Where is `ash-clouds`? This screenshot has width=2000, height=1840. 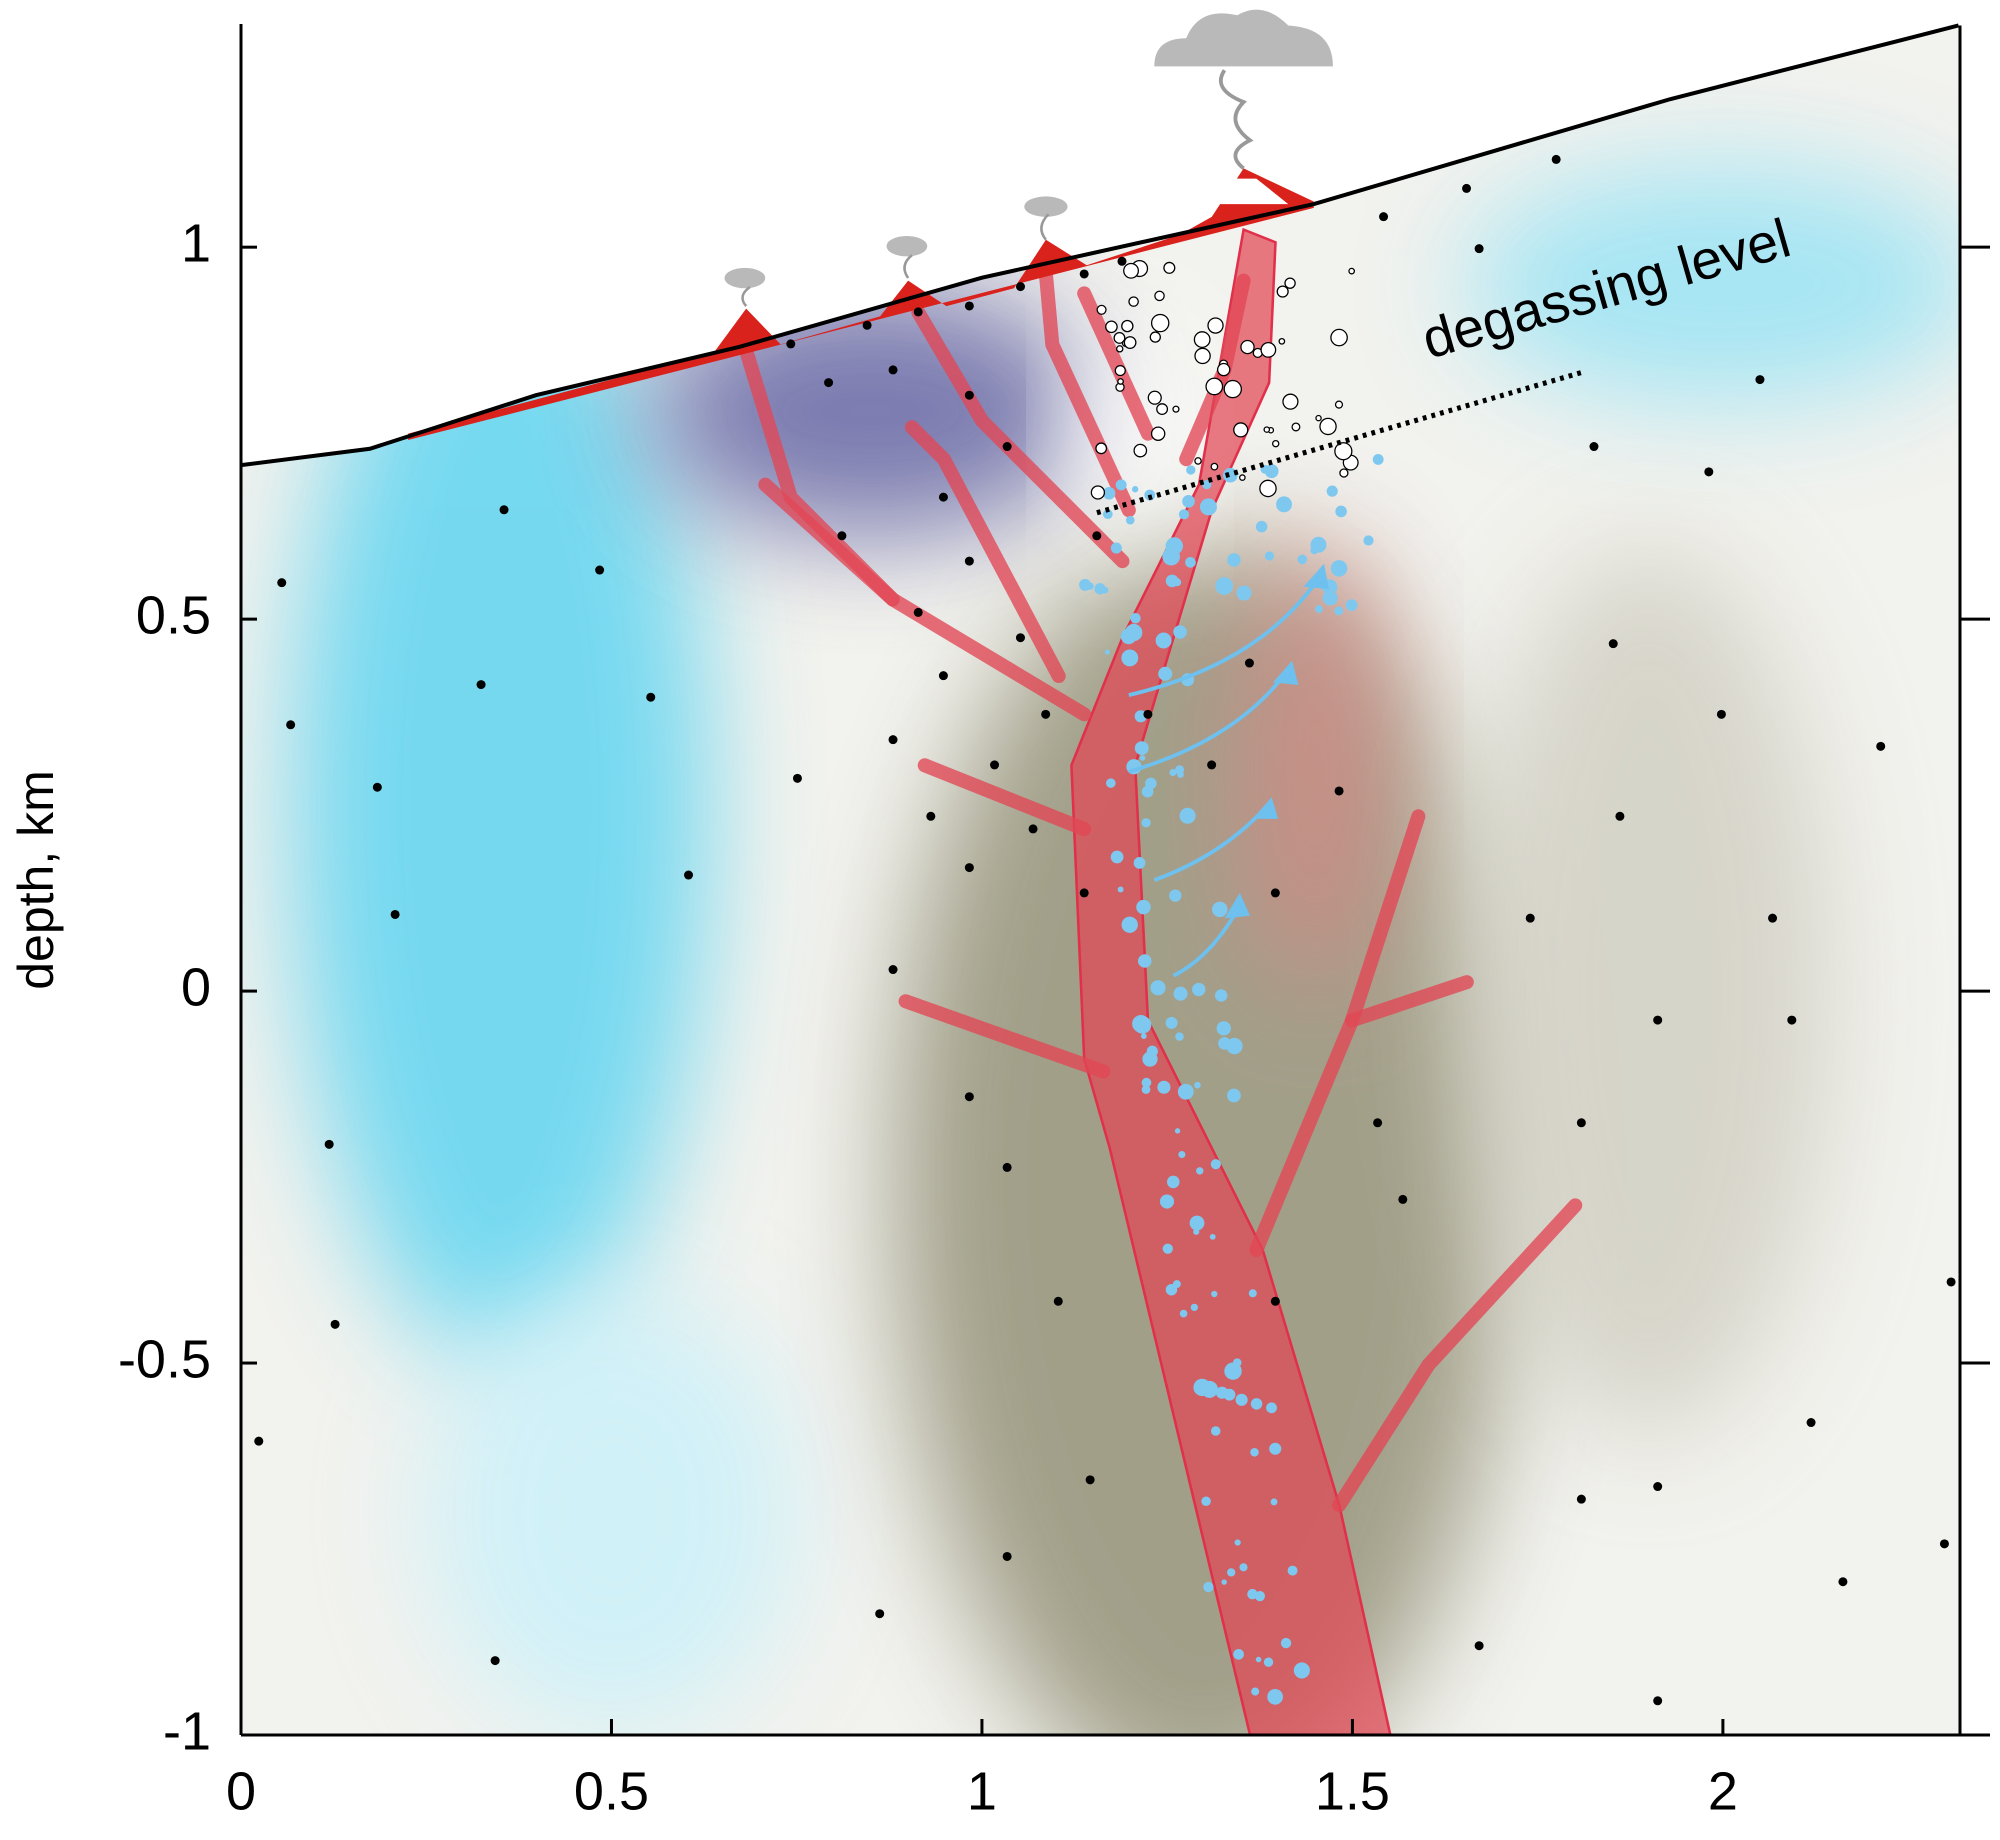 ash-clouds is located at coordinates (1028, 149).